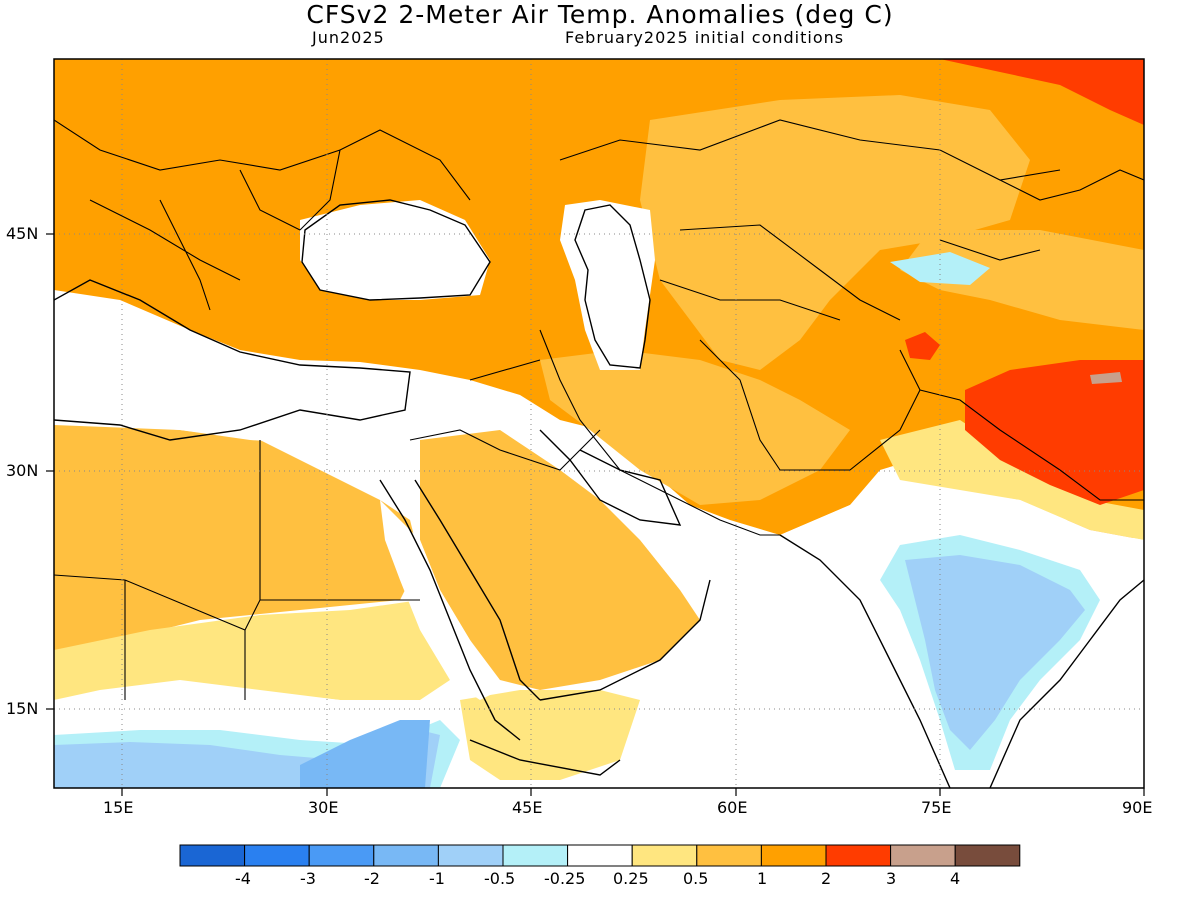  What do you see at coordinates (810, 405) in the screenshot?
I see `border-afghanistan-pakistan` at bounding box center [810, 405].